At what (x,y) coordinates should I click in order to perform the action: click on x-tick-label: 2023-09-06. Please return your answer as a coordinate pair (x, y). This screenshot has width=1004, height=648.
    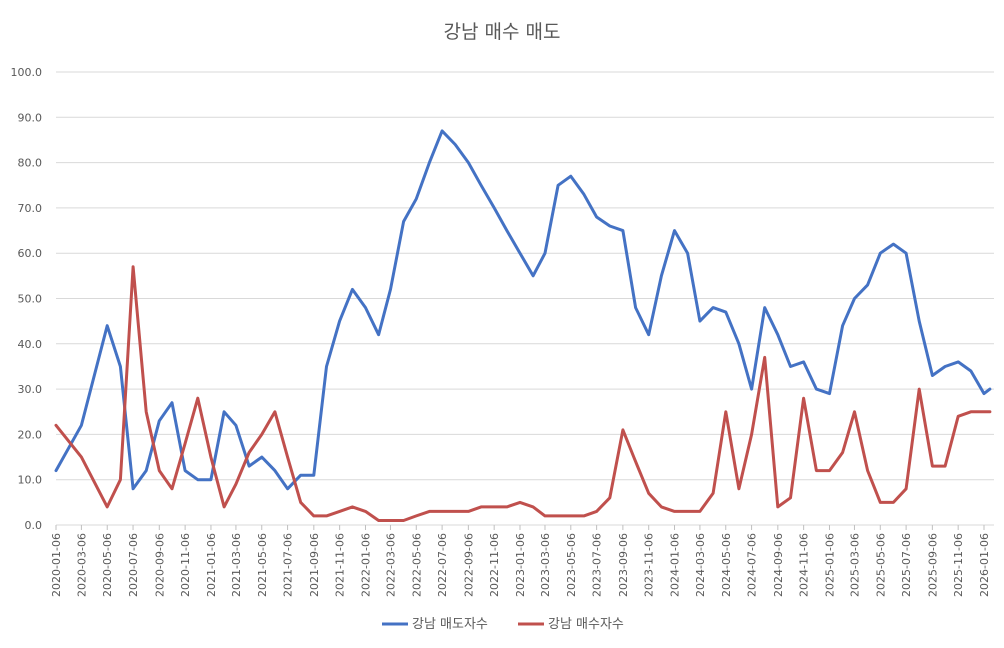
    Looking at the image, I should click on (623, 565).